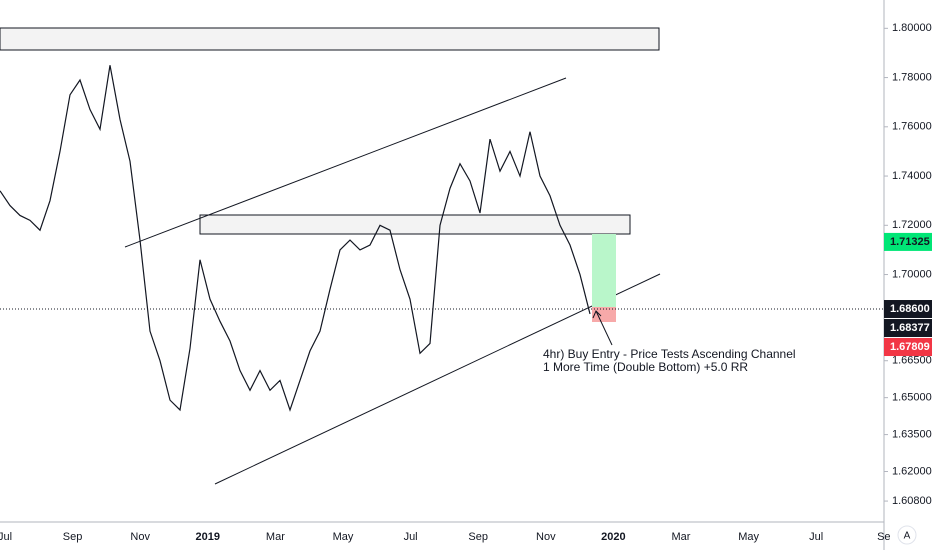 The height and width of the screenshot is (550, 932). I want to click on support-zone, so click(415, 224).